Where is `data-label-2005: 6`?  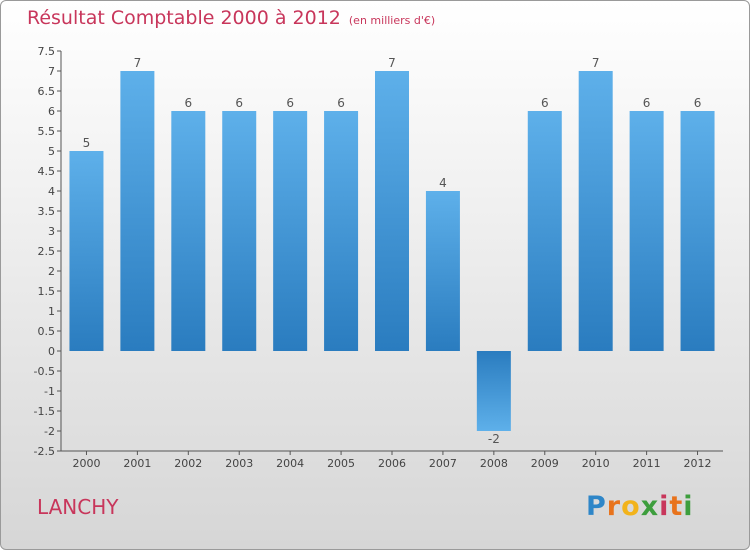 data-label-2005: 6 is located at coordinates (341, 103).